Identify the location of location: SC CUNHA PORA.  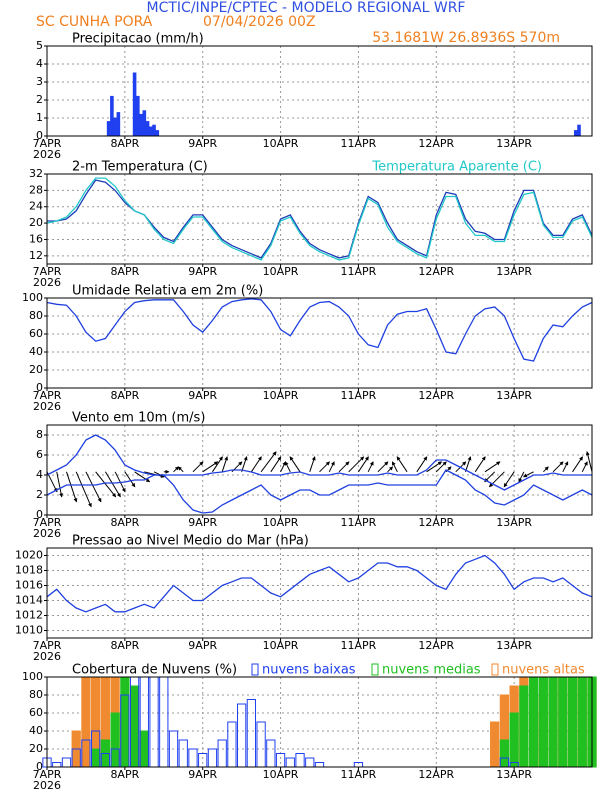
(94, 22).